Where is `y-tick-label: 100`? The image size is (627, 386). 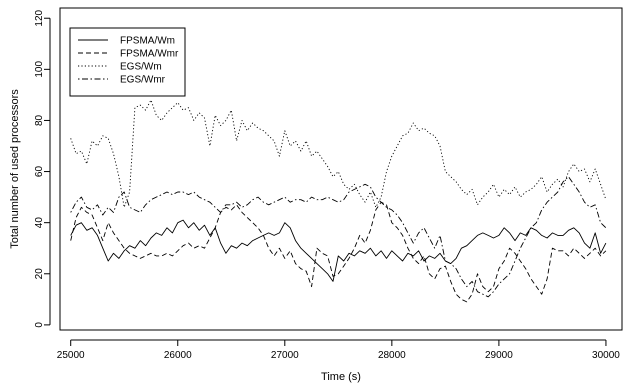
y-tick-label: 100 is located at coordinates (39, 69).